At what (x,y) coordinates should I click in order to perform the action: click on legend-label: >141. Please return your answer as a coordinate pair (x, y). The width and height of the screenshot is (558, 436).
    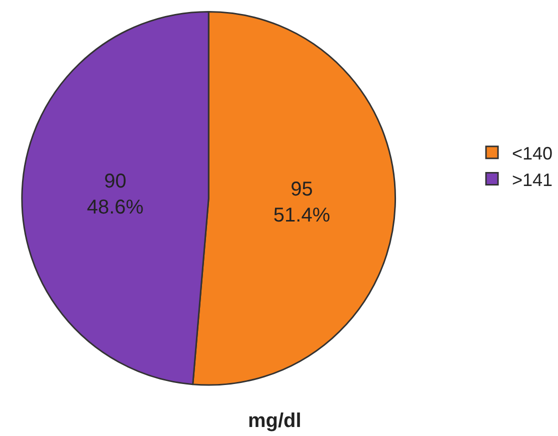
    Looking at the image, I should click on (532, 180).